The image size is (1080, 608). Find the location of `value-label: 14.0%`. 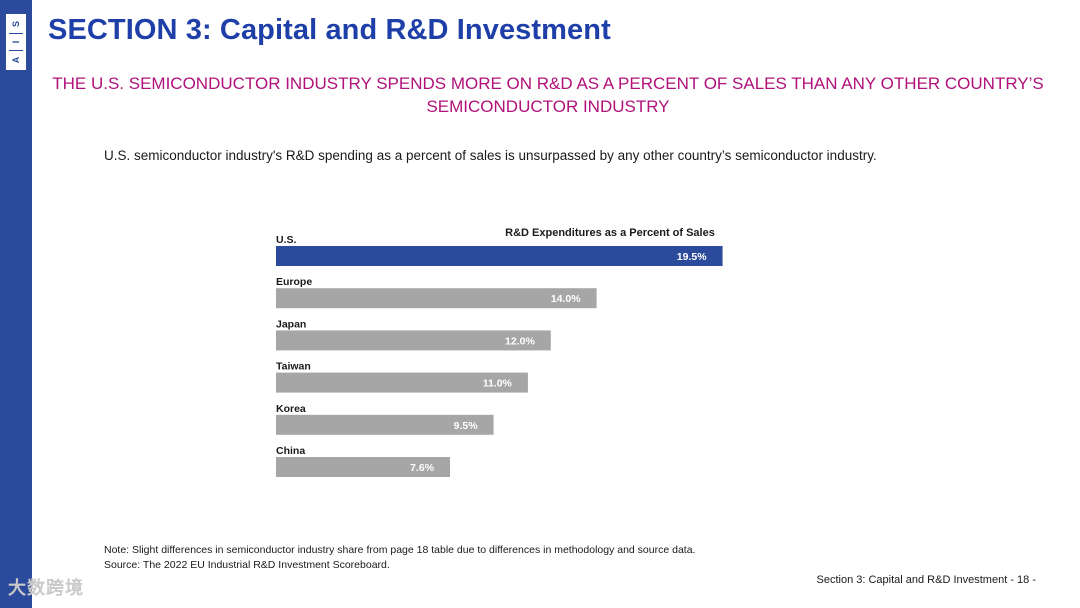

value-label: 14.0% is located at coordinates (566, 299).